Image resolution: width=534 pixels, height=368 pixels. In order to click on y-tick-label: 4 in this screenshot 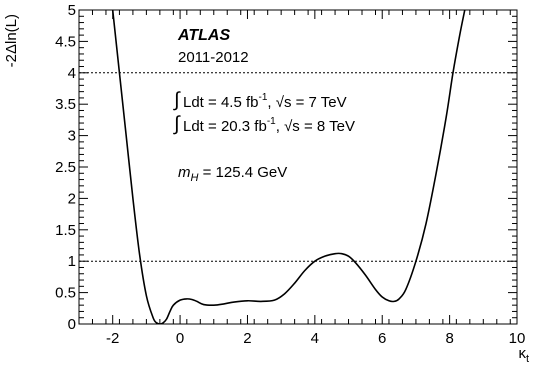, I will do `click(72, 73)`.